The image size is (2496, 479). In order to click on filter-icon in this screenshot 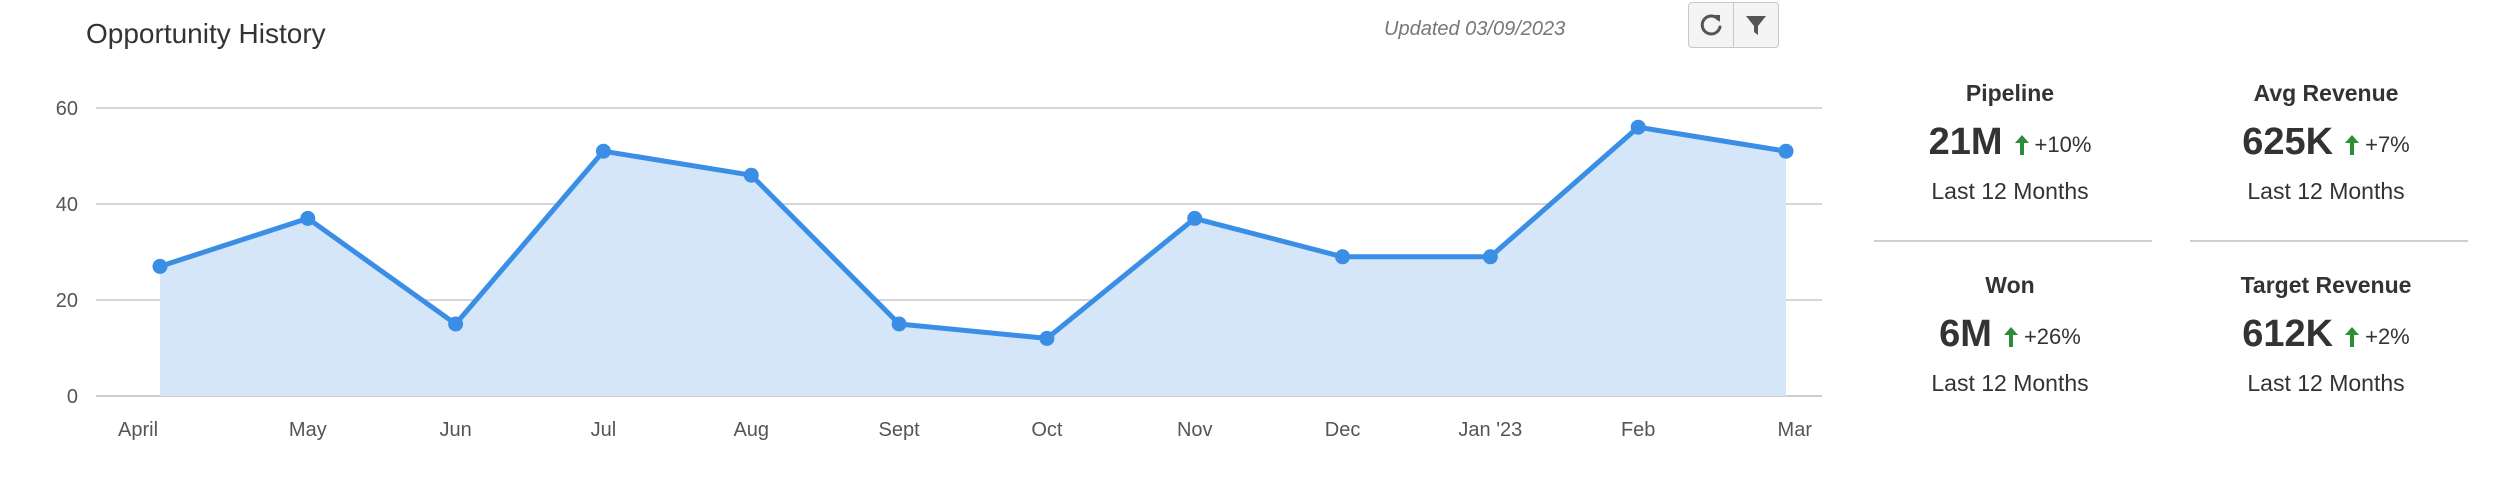, I will do `click(1756, 25)`.